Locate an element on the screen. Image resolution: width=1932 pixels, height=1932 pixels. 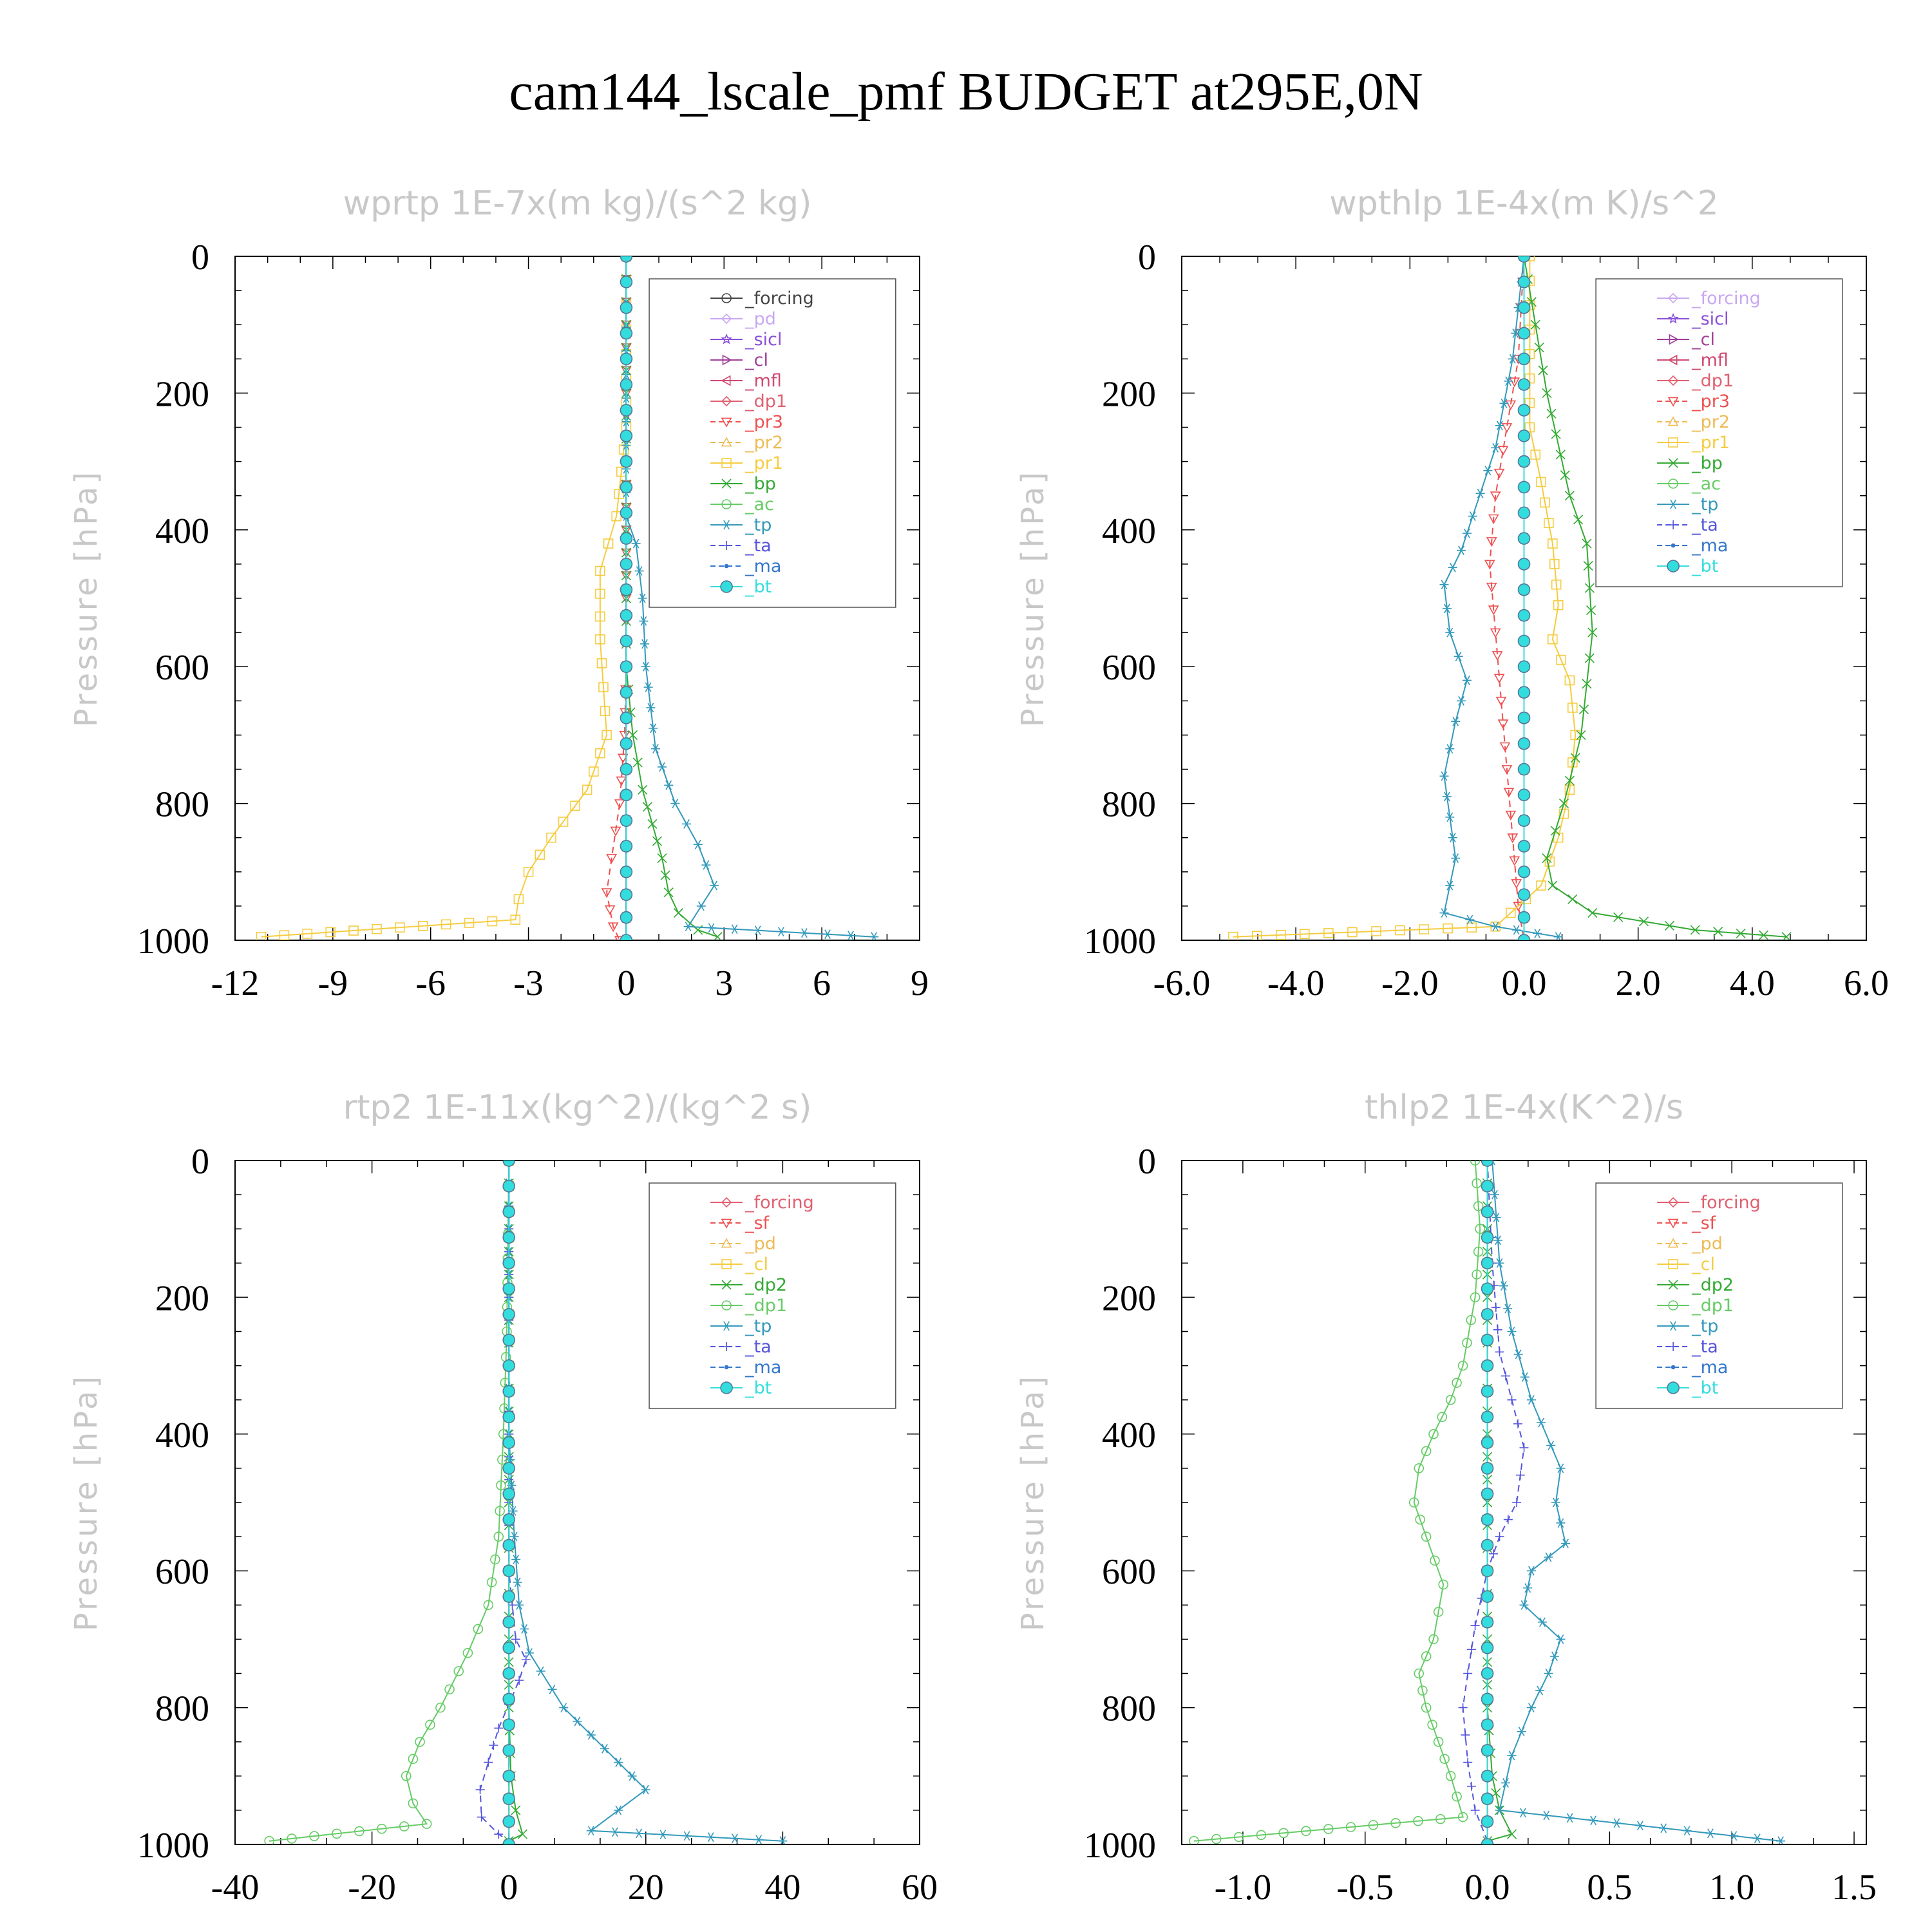
x-tick-label: 60 is located at coordinates (920, 1888).